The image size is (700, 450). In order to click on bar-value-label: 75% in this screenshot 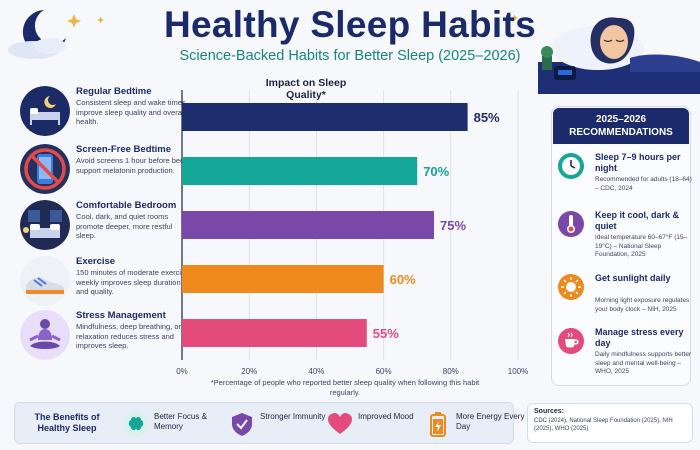, I will do `click(453, 225)`.